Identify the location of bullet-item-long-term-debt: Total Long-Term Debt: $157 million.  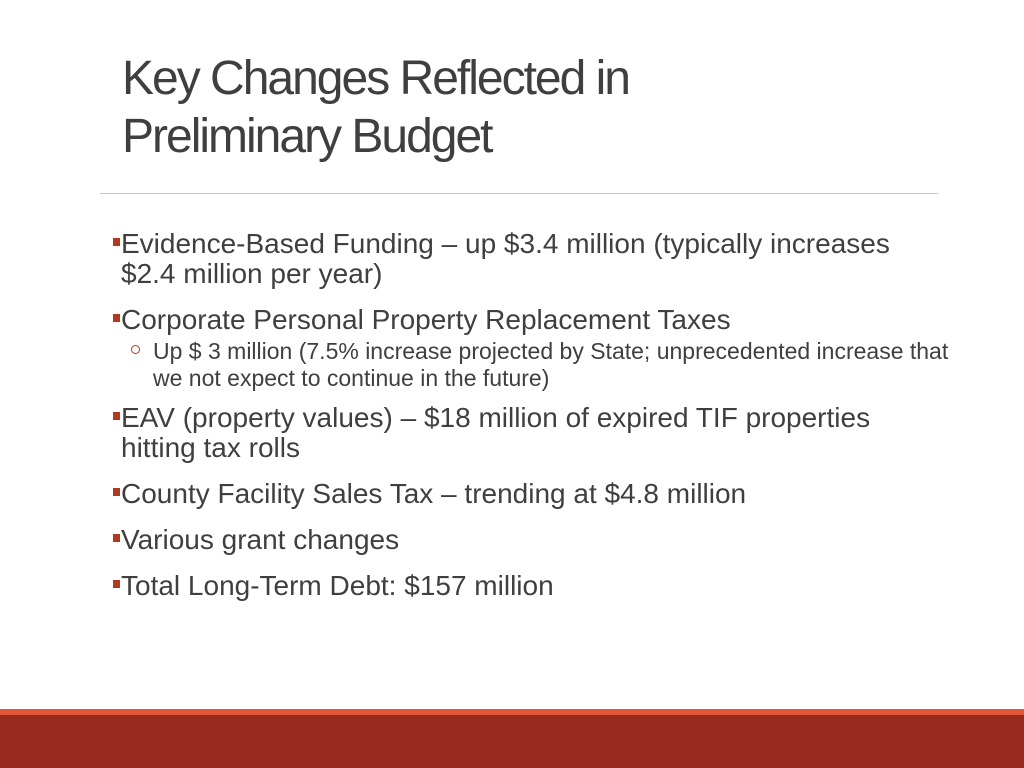
(530, 586).